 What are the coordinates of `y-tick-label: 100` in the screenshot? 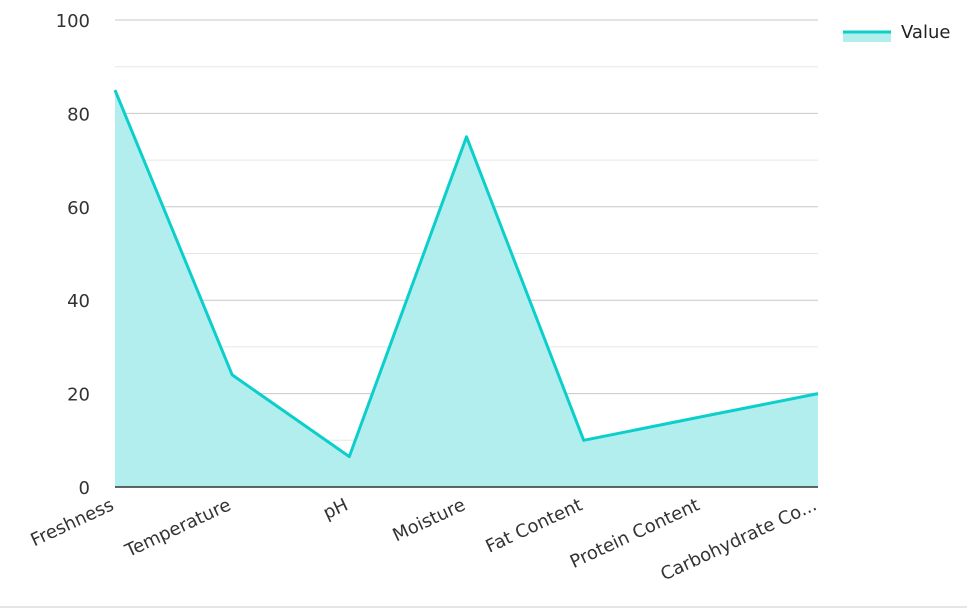 It's located at (73, 21).